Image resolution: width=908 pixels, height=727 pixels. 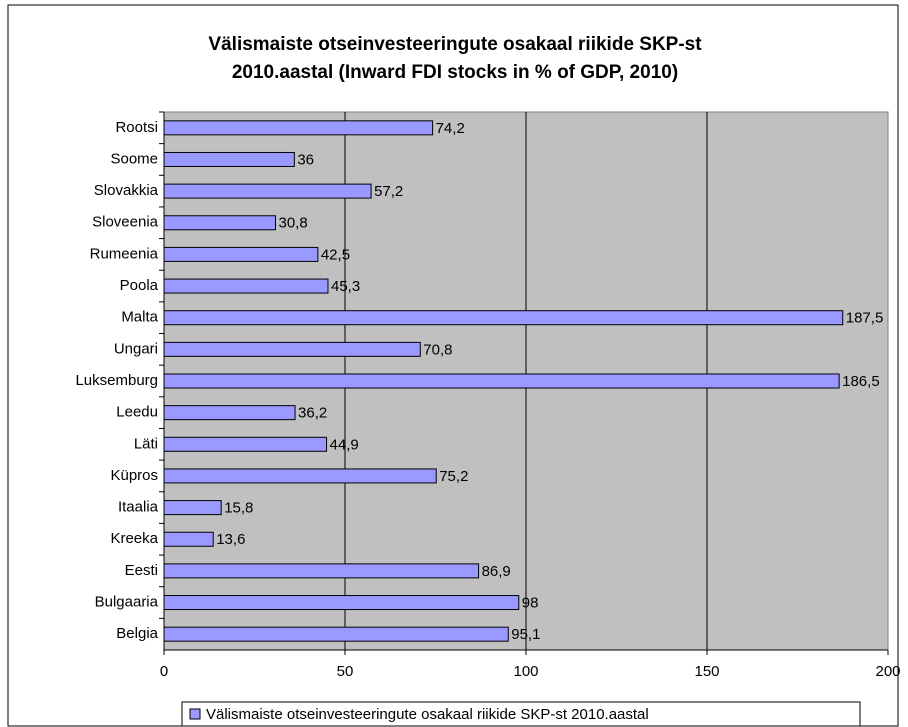 I want to click on value-label: 74,2, so click(x=450, y=128).